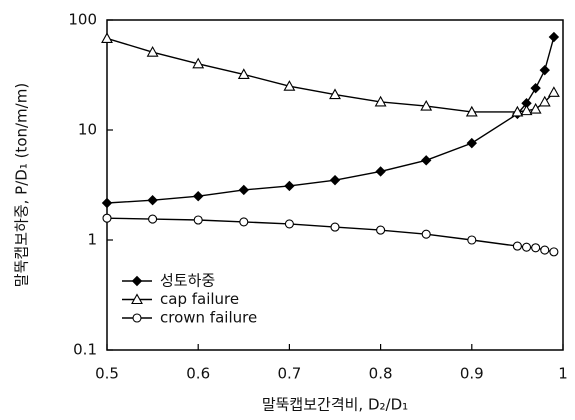  Describe the element at coordinates (187, 281) in the screenshot. I see `legend-label: 성토하중` at that location.